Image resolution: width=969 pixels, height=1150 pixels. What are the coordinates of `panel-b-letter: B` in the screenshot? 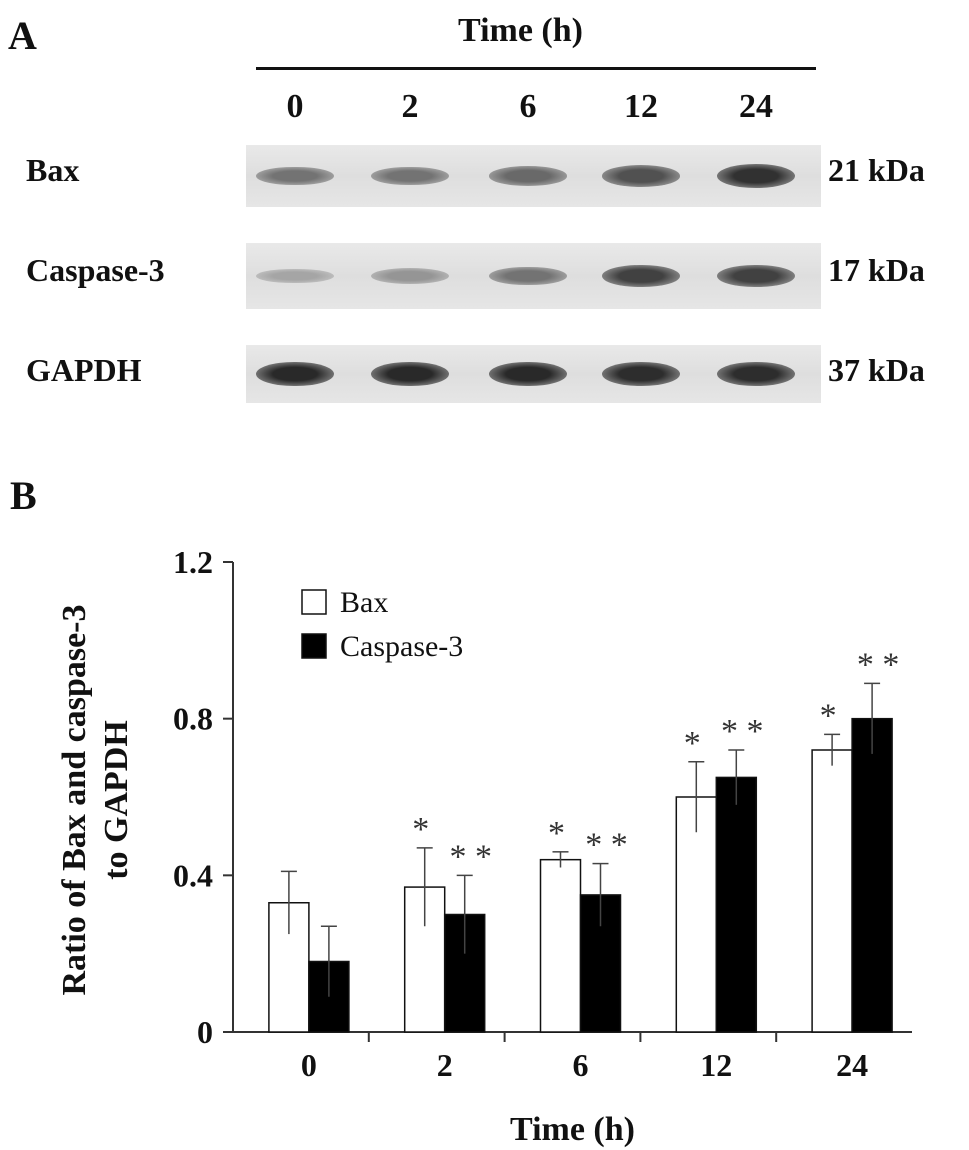 It's located at (23, 495).